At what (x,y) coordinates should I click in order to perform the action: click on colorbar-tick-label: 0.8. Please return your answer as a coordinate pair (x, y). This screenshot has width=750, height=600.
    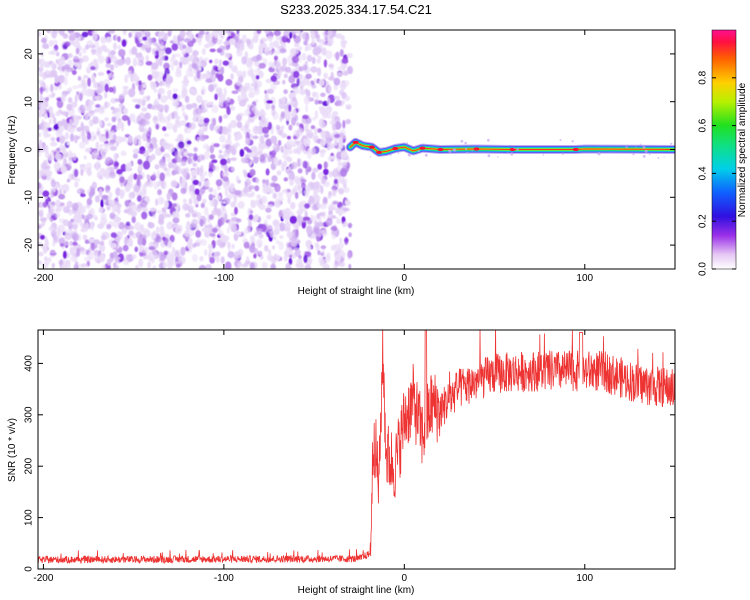
    Looking at the image, I should click on (703, 77).